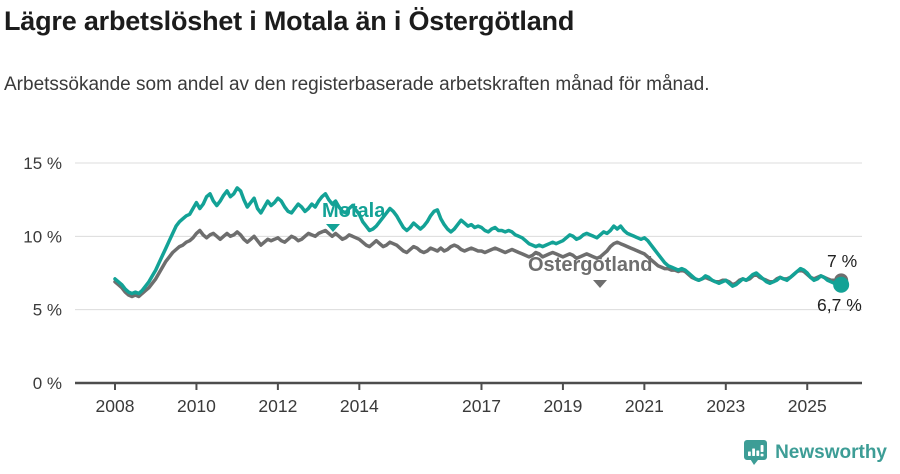 Image resolution: width=900 pixels, height=474 pixels. Describe the element at coordinates (842, 261) in the screenshot. I see `end-value-label-ostergotland: 7 %` at that location.